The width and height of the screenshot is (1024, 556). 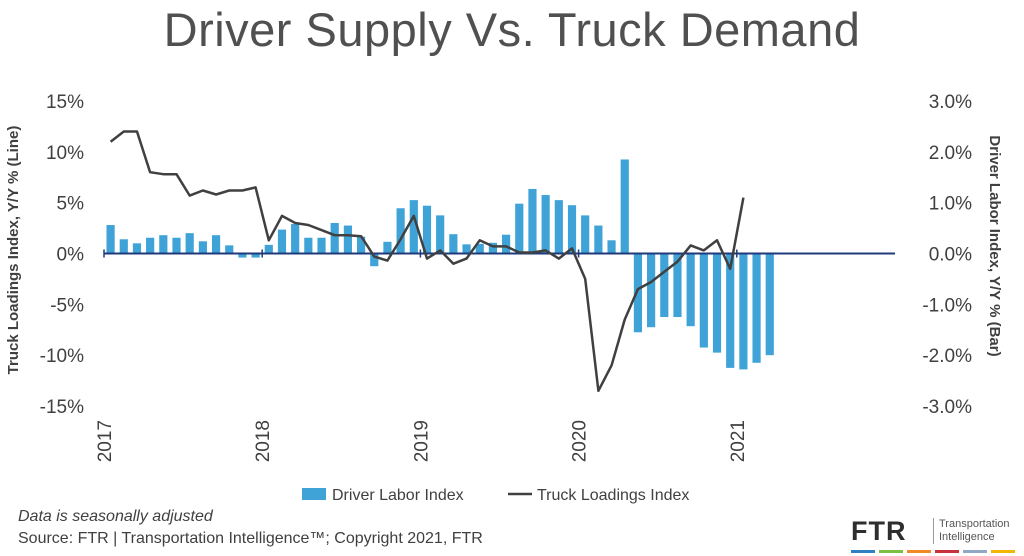 What do you see at coordinates (62, 356) in the screenshot?
I see `left-tick-label: -10%` at bounding box center [62, 356].